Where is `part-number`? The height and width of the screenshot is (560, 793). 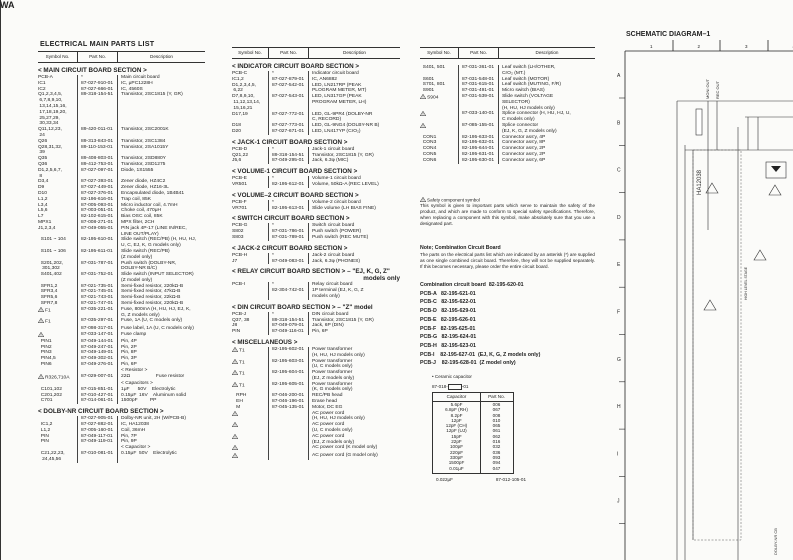
part-number is located at coordinates (288, 456).